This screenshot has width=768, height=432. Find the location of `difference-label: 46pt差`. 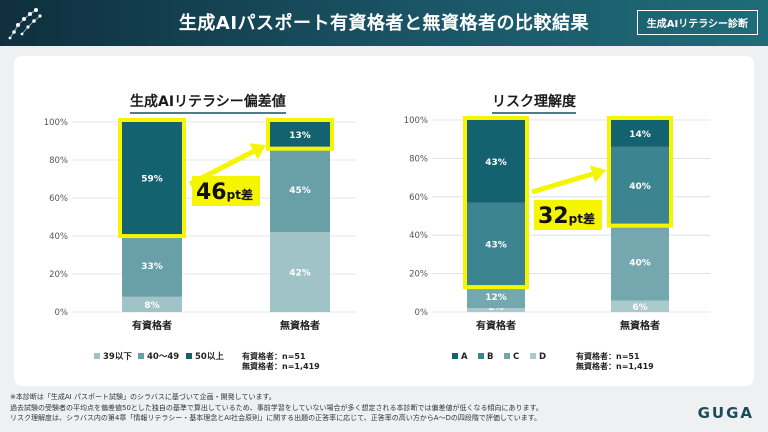

difference-label: 46pt差 is located at coordinates (224, 192).